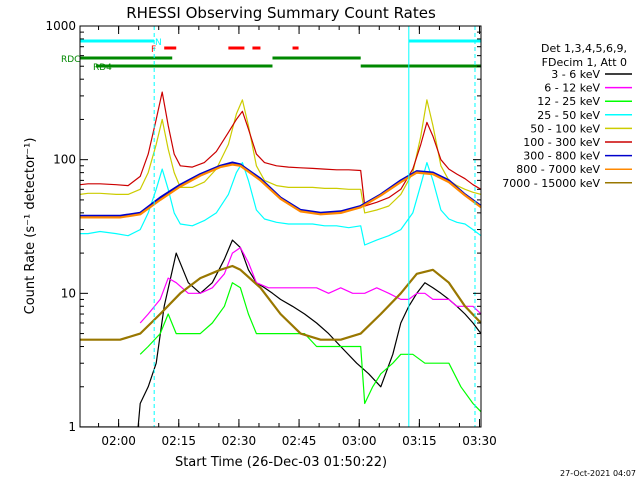  What do you see at coordinates (479, 441) in the screenshot?
I see `x-tick-label: 03:30` at bounding box center [479, 441].